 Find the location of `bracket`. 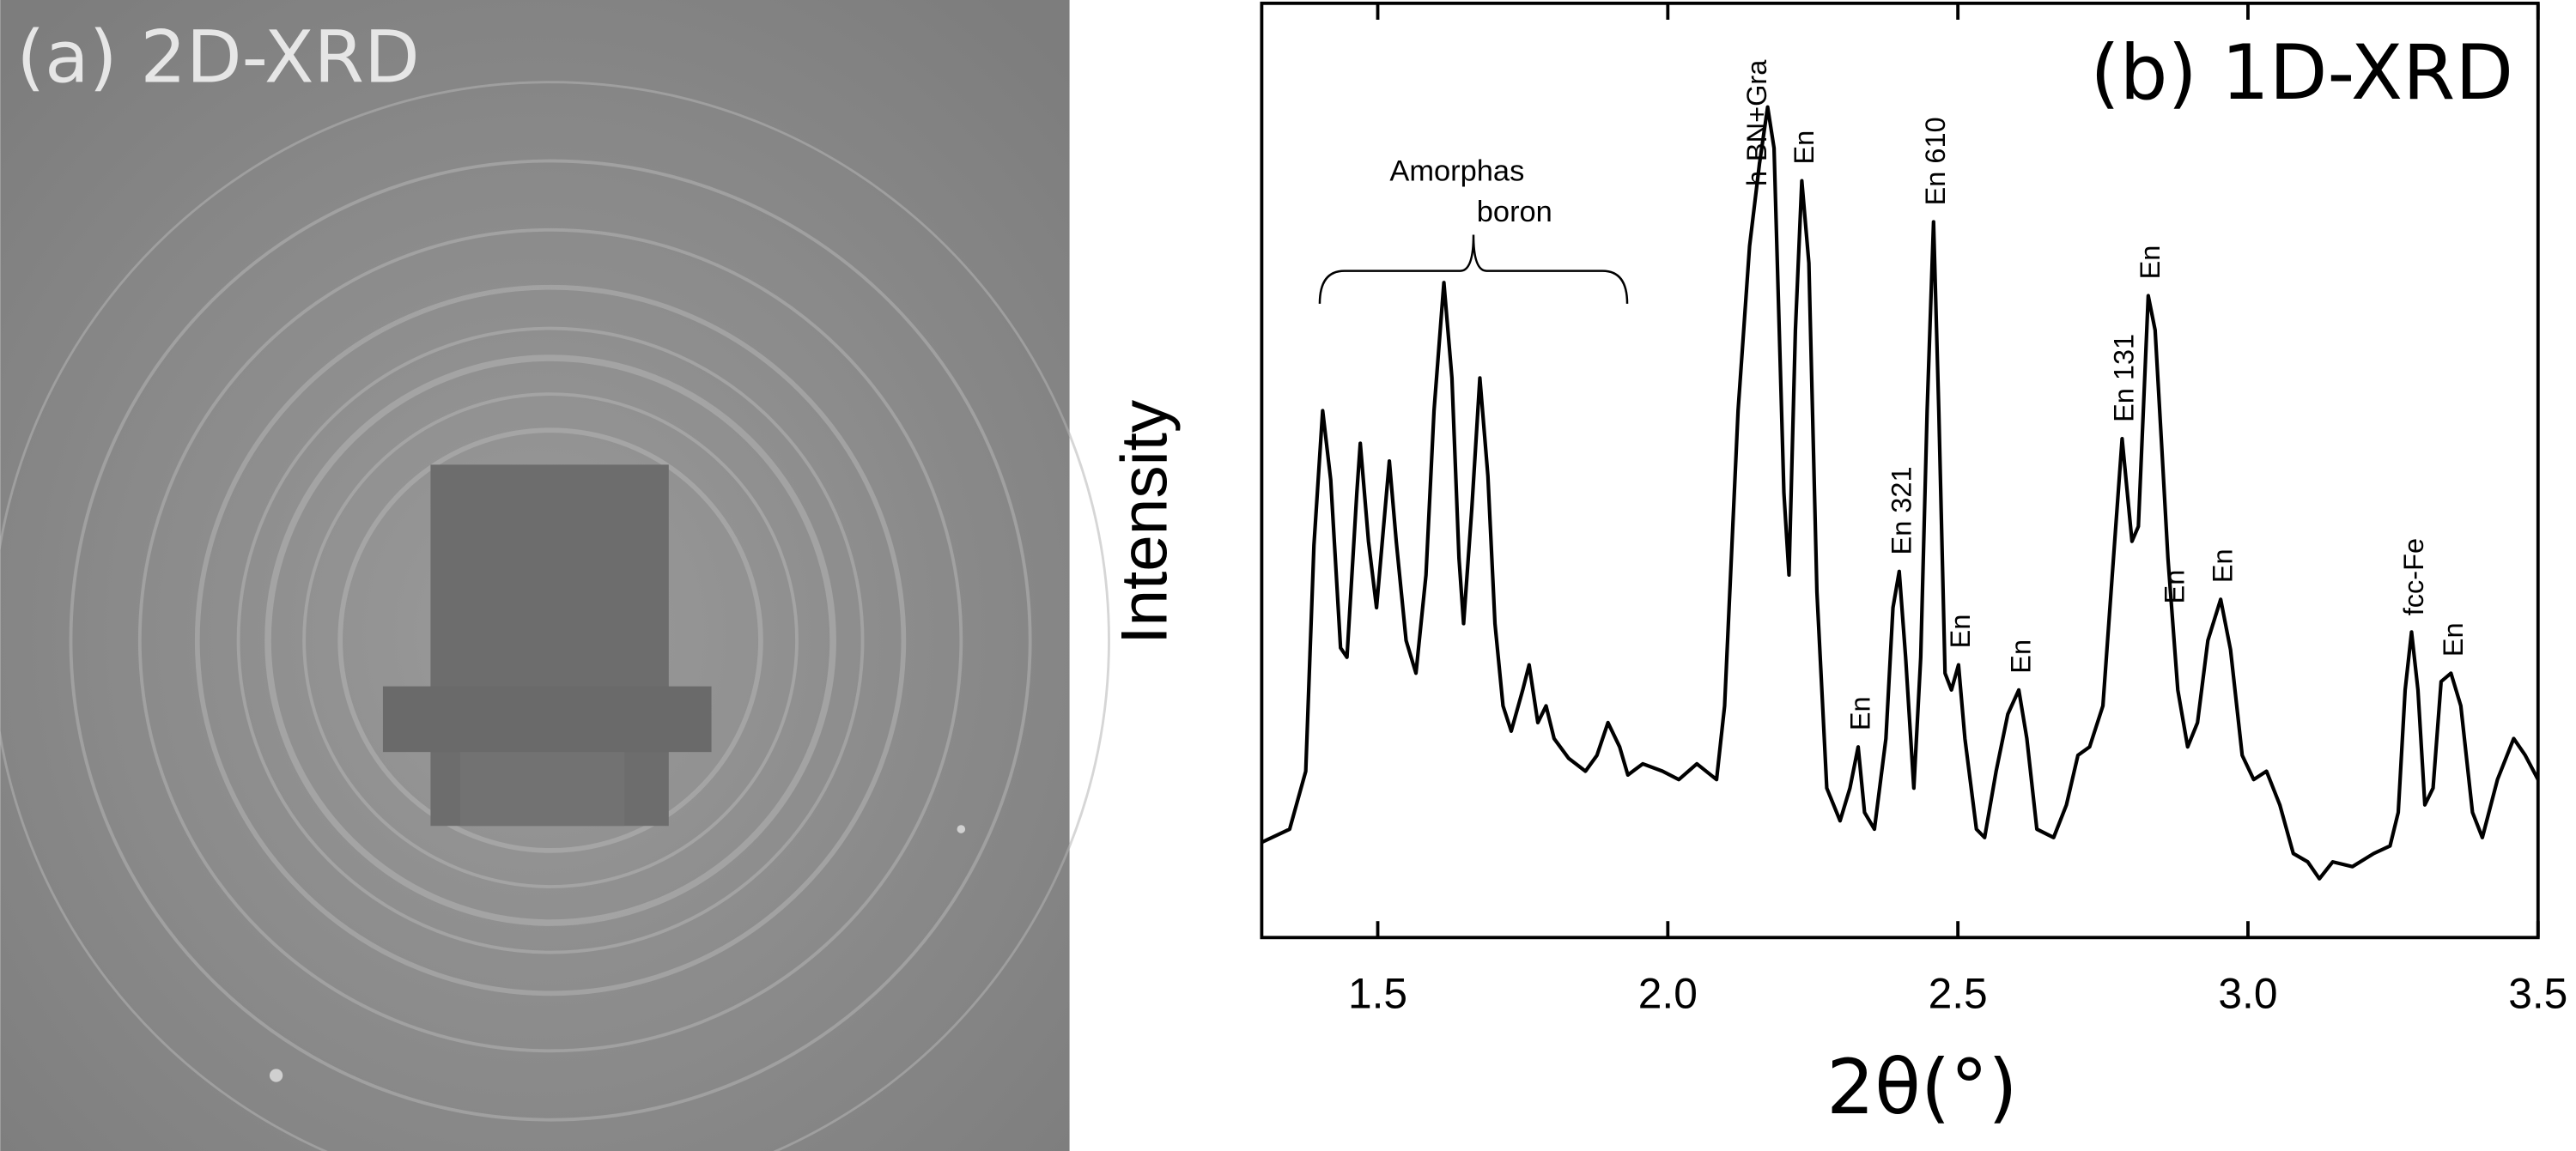

bracket is located at coordinates (1473, 269).